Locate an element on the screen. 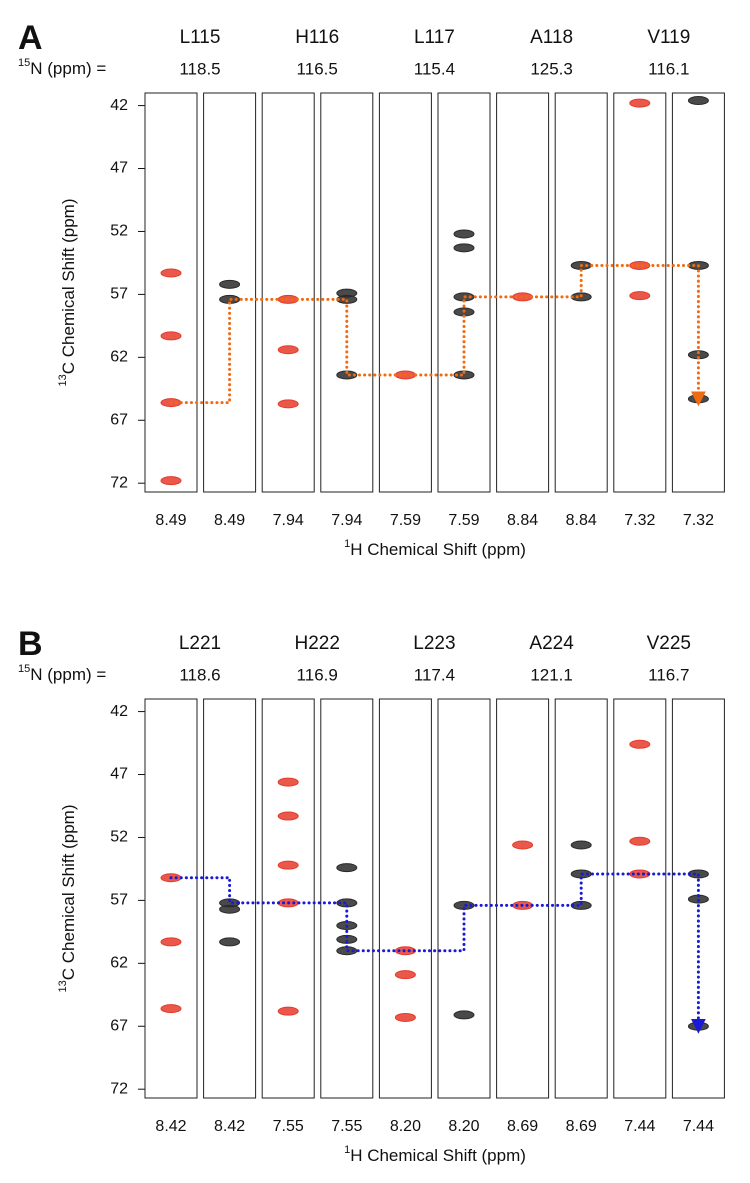 The width and height of the screenshot is (750, 1183). n-shift: 116.9 is located at coordinates (317, 674).